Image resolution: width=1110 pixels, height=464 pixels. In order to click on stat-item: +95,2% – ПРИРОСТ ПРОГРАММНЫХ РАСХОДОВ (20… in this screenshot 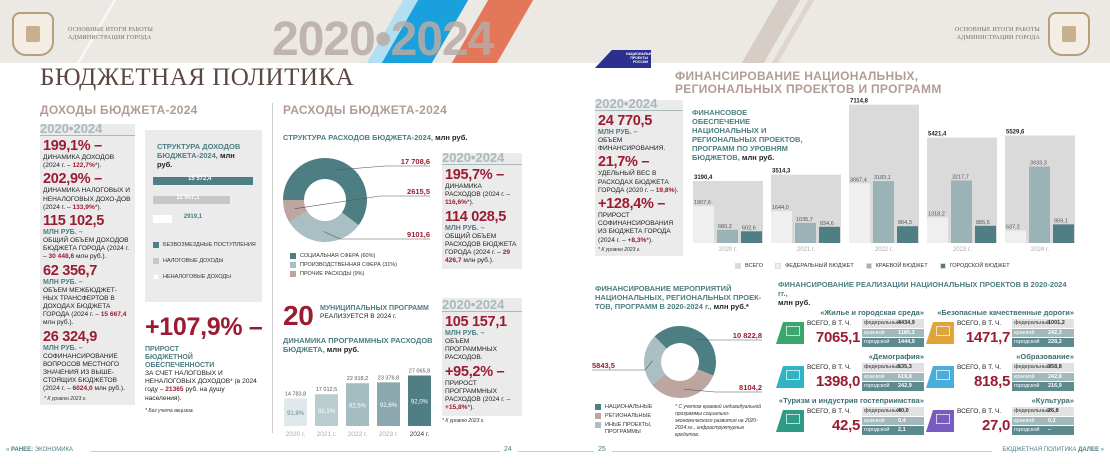, I will do `click(482, 388)`.